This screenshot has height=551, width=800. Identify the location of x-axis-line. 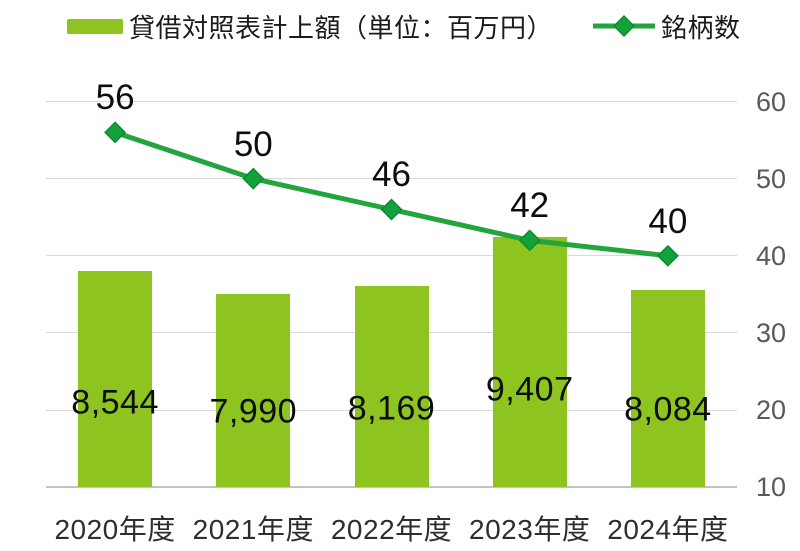
(391, 487).